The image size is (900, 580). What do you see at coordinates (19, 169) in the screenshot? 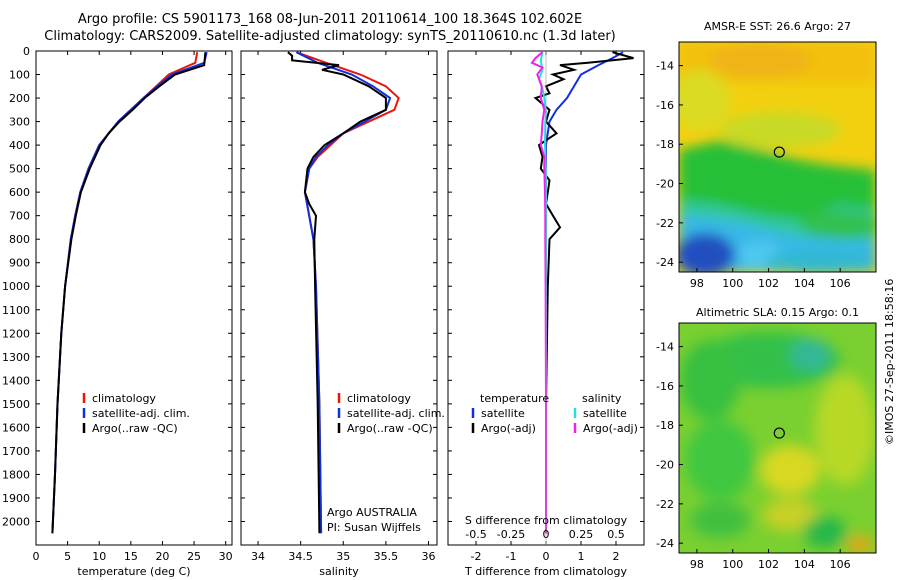
I see `depth-tick-label: 500` at bounding box center [19, 169].